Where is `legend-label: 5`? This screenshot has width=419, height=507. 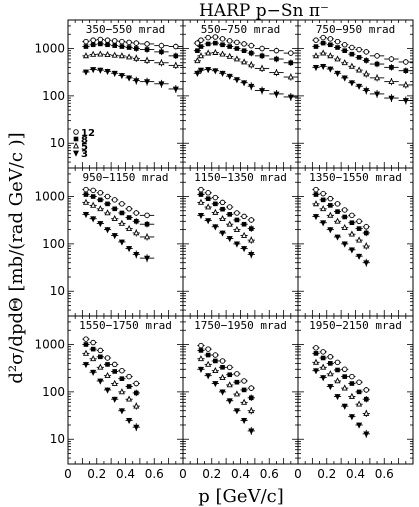 legend-label: 5 is located at coordinates (84, 147).